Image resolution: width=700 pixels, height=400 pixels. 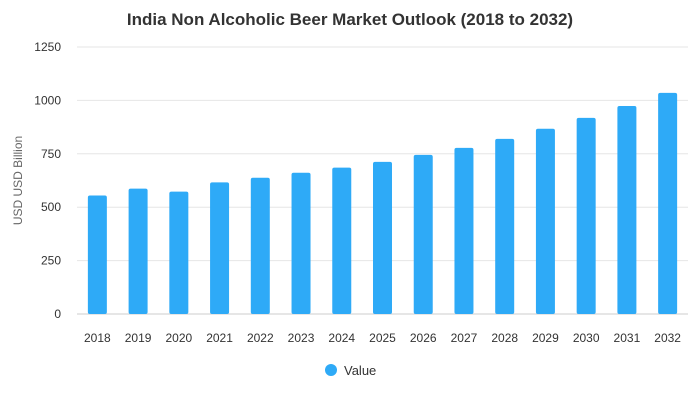 I want to click on bar-2023, so click(x=301, y=243).